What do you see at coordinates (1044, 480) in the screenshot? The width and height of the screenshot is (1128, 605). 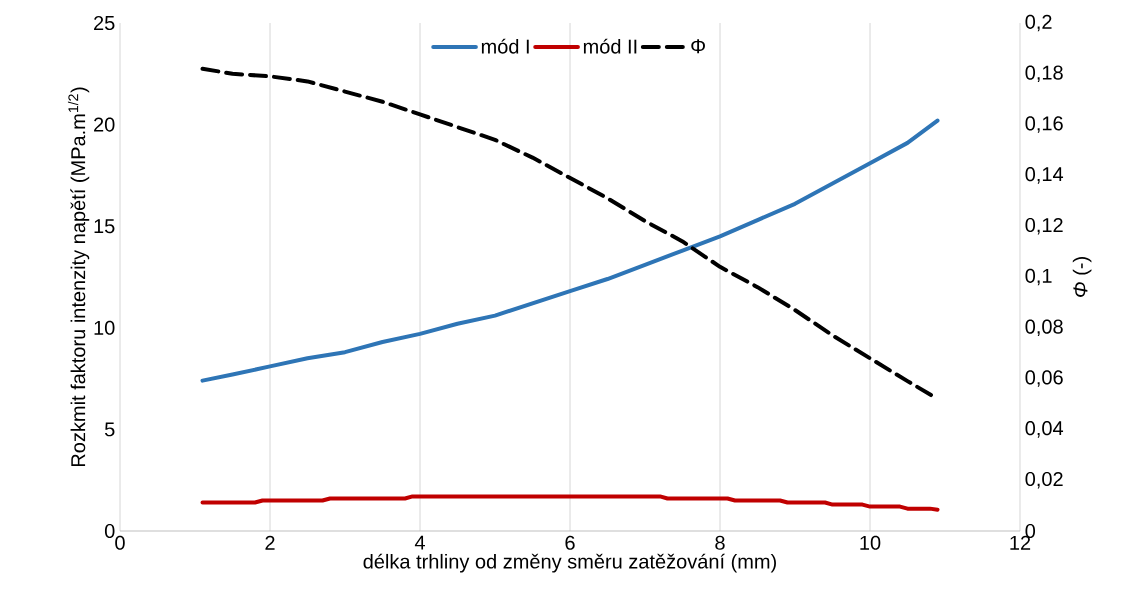 I see `y2-tick-label: 0,02` at bounding box center [1044, 480].